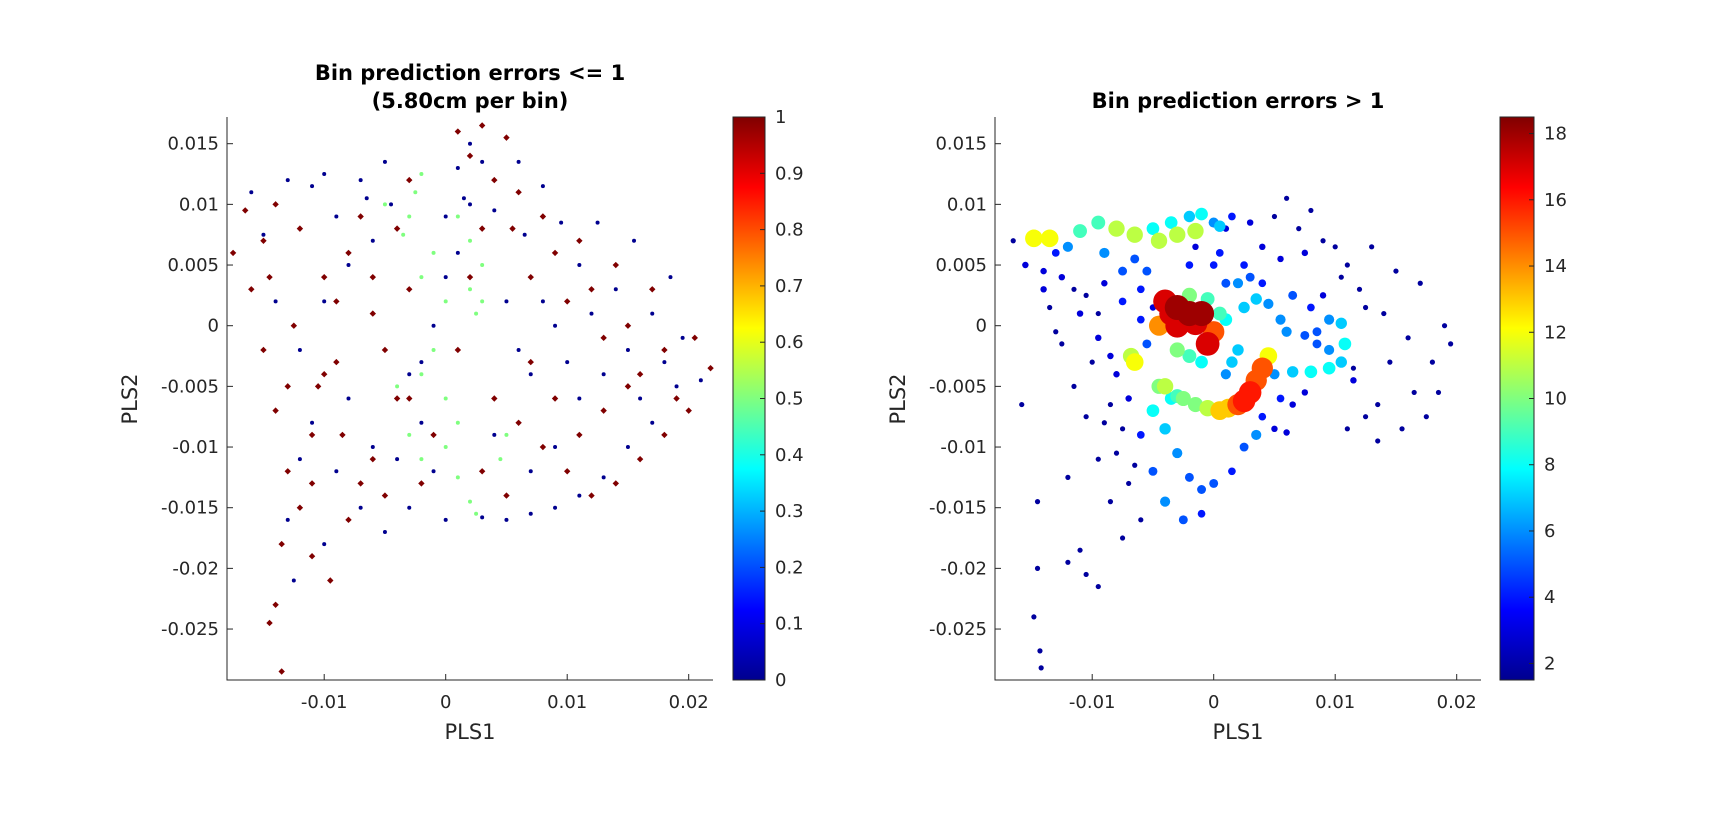 This screenshot has width=1723, height=819. I want to click on right-scatter-points, so click(1232, 433).